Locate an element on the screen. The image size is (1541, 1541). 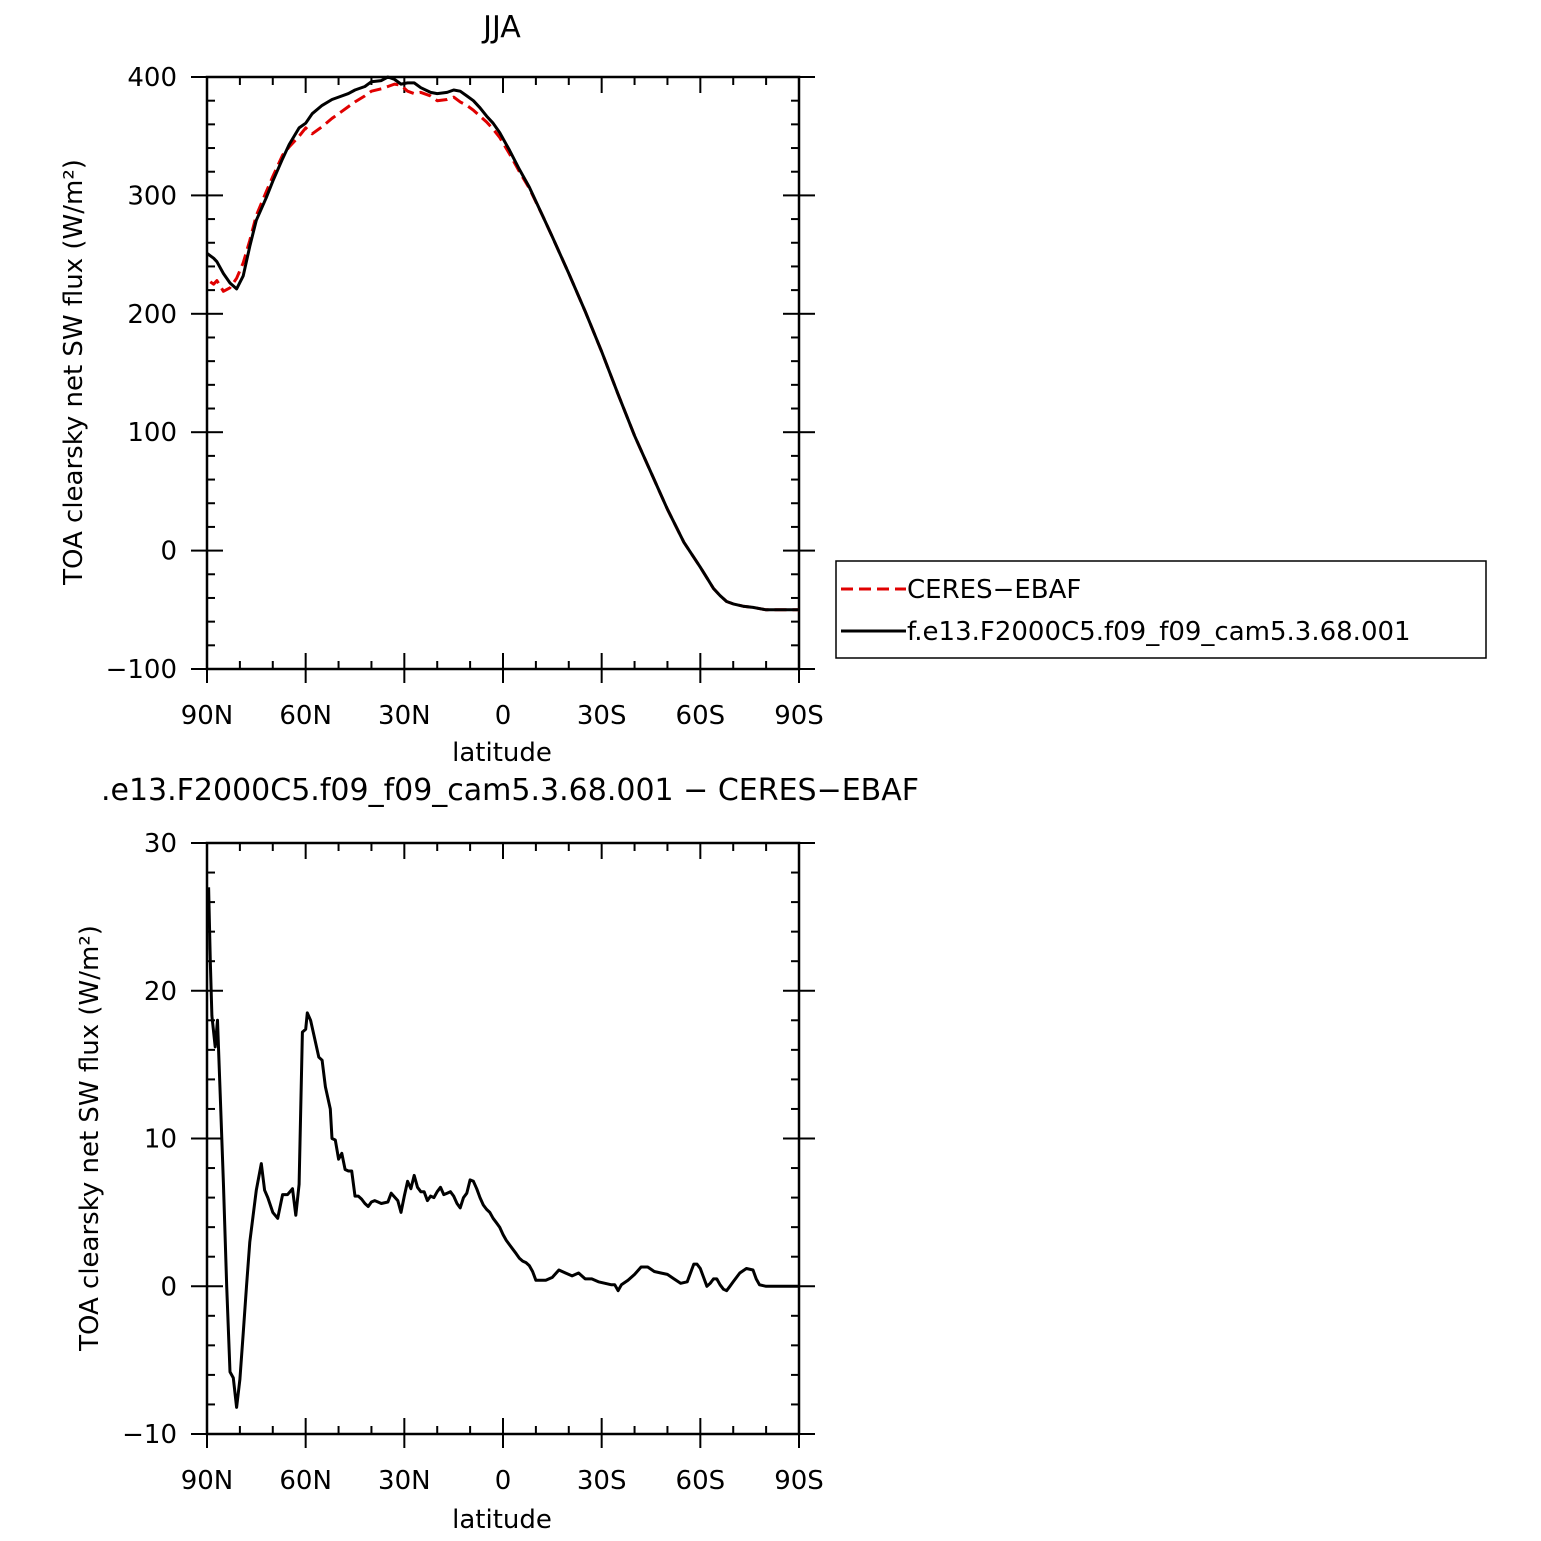
top-x-tick-label: 30S is located at coordinates (602, 716).